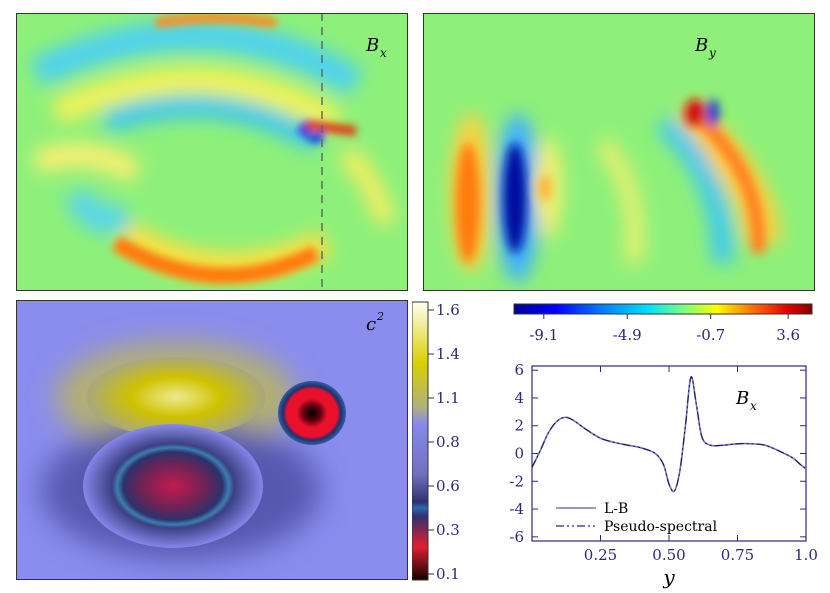  I want to click on x-tick-label: 0.50, so click(668, 555).